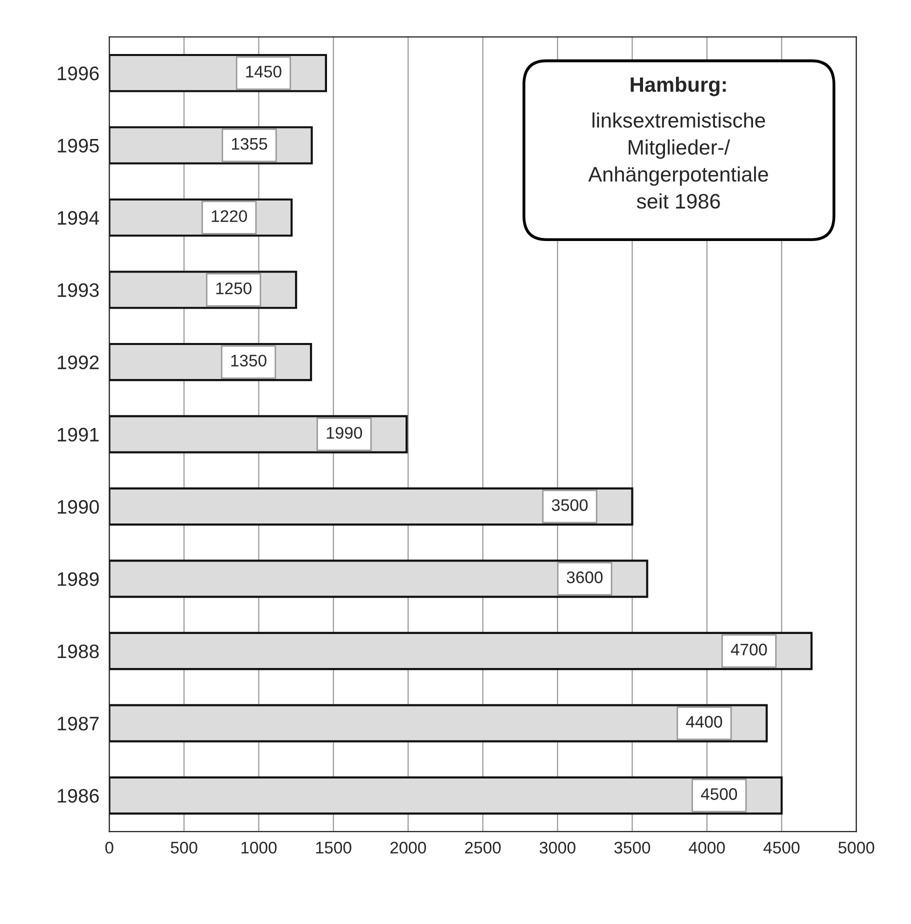 This screenshot has width=911, height=924. Describe the element at coordinates (78, 363) in the screenshot. I see `y-tick-label: 1992` at that location.